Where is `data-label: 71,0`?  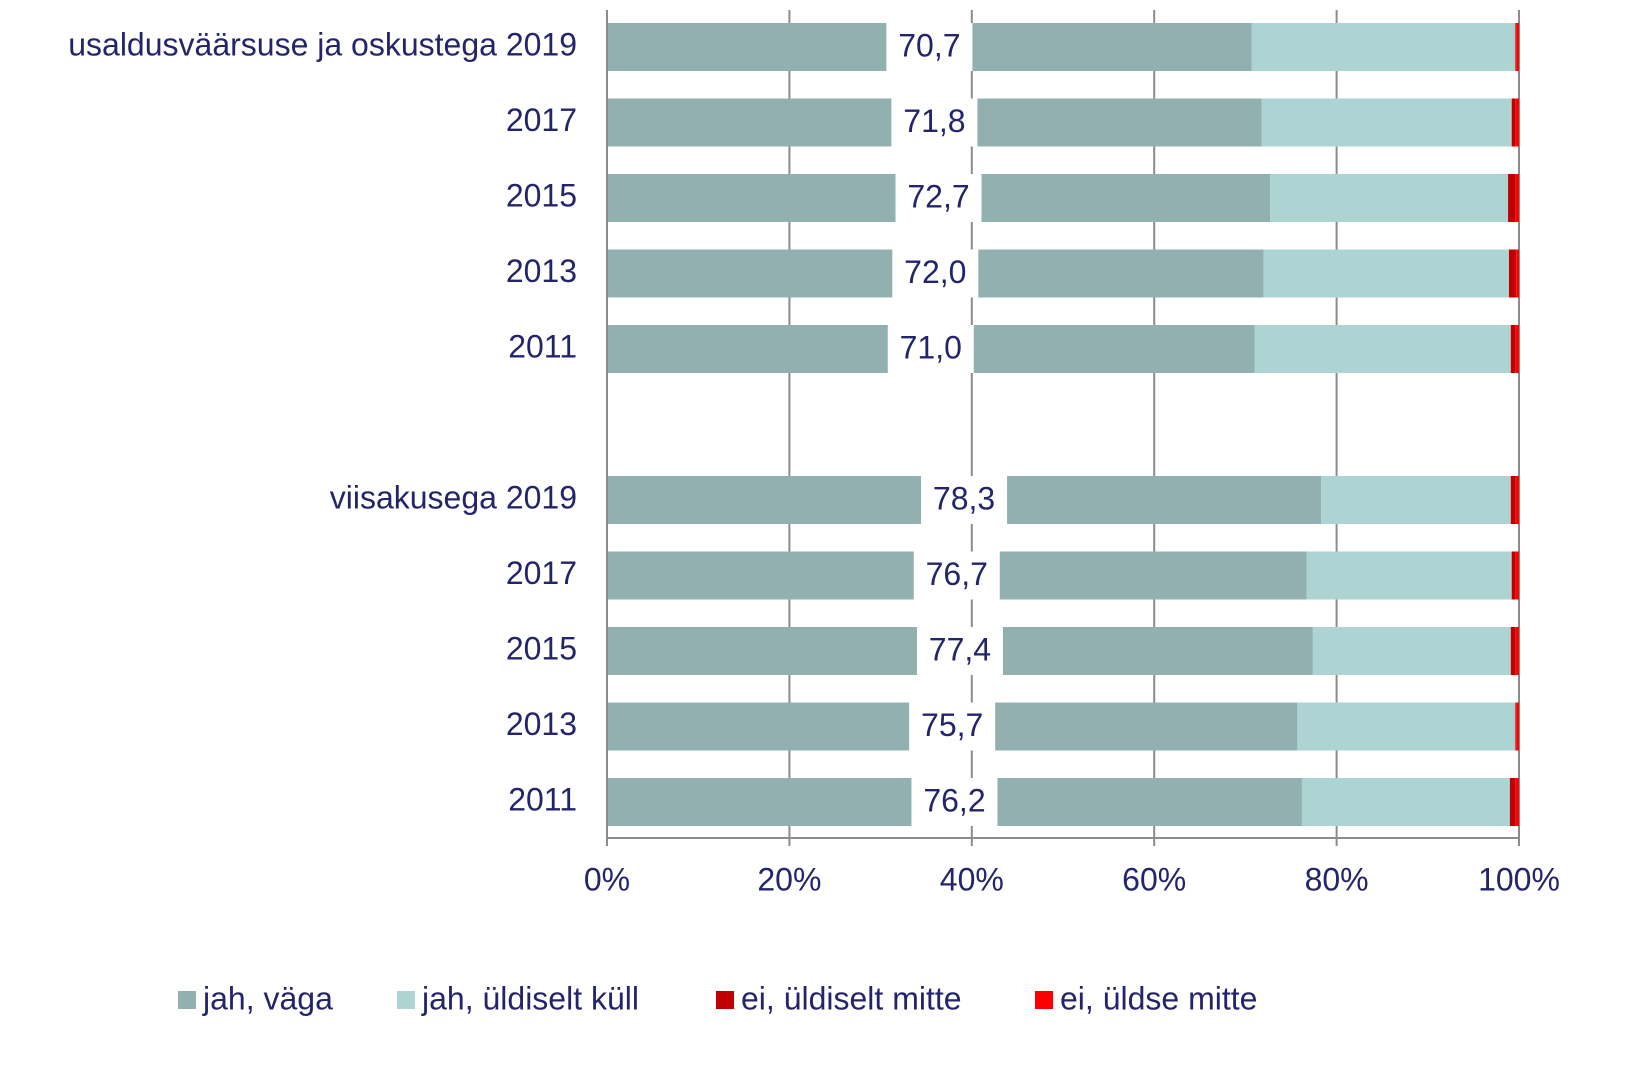
data-label: 71,0 is located at coordinates (931, 347).